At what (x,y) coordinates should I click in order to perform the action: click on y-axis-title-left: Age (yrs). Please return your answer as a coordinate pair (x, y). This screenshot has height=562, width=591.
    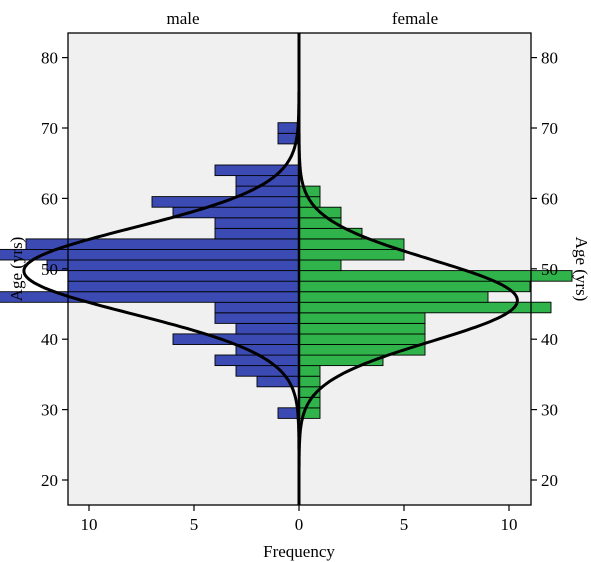
    Looking at the image, I should click on (16, 269).